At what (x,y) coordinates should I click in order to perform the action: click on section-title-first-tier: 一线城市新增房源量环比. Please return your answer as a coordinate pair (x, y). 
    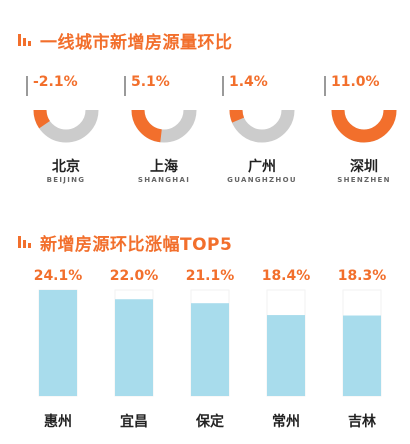
    Looking at the image, I should click on (125, 40).